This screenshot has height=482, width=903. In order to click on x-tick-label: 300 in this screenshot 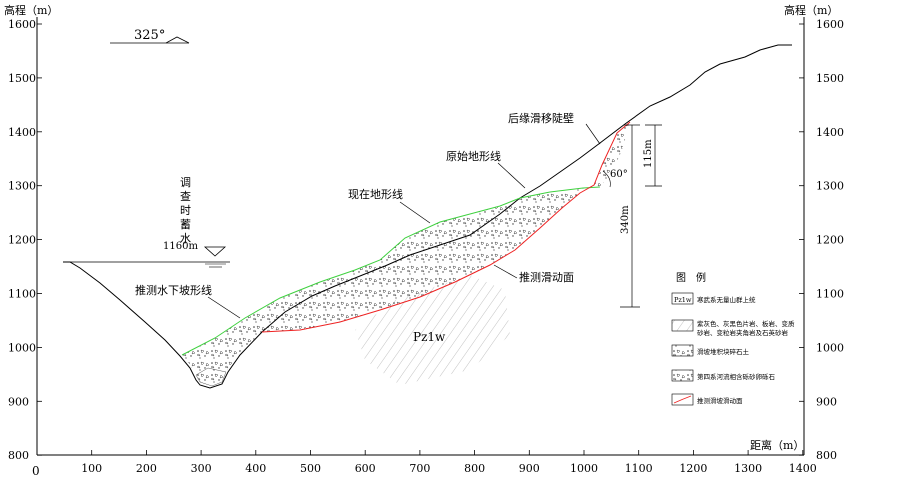, I will do `click(201, 468)`.